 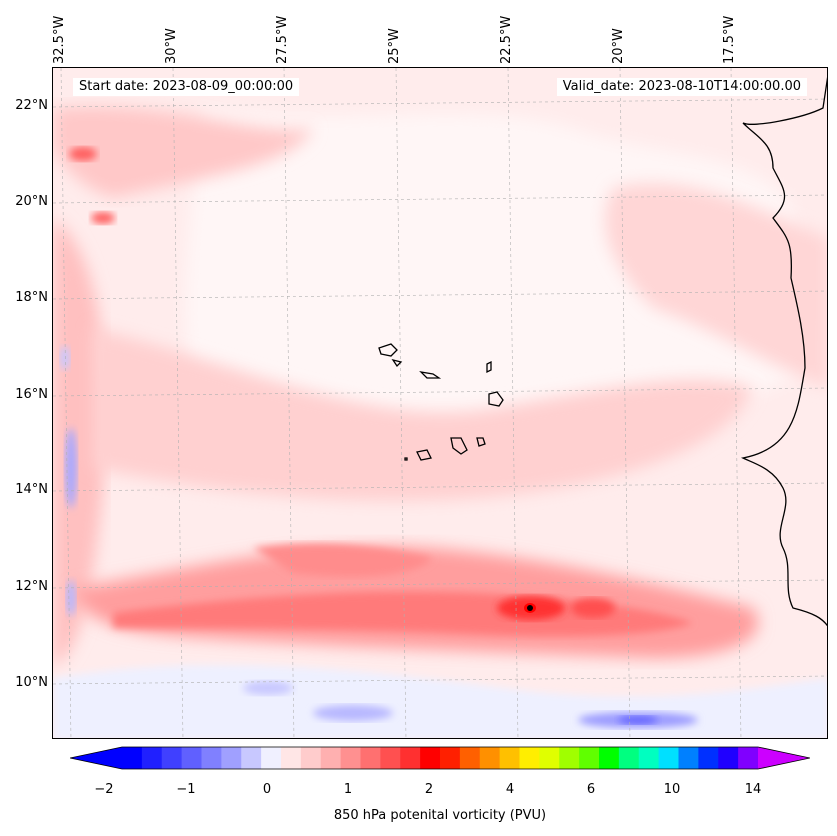 What do you see at coordinates (186, 789) in the screenshot?
I see `colorbar-tick-label: −1` at bounding box center [186, 789].